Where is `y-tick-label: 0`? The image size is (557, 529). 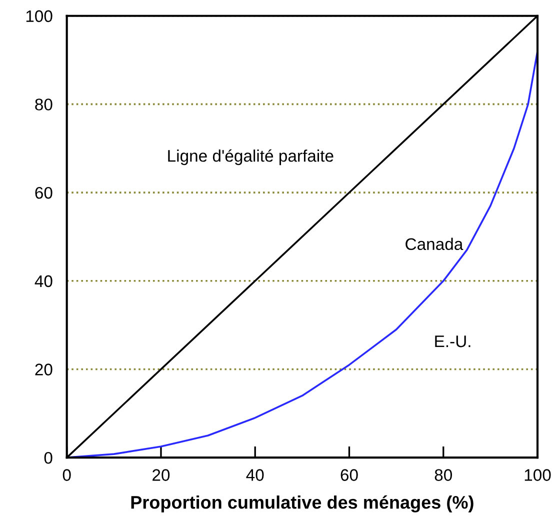
y-tick-label: 0 is located at coordinates (48, 458).